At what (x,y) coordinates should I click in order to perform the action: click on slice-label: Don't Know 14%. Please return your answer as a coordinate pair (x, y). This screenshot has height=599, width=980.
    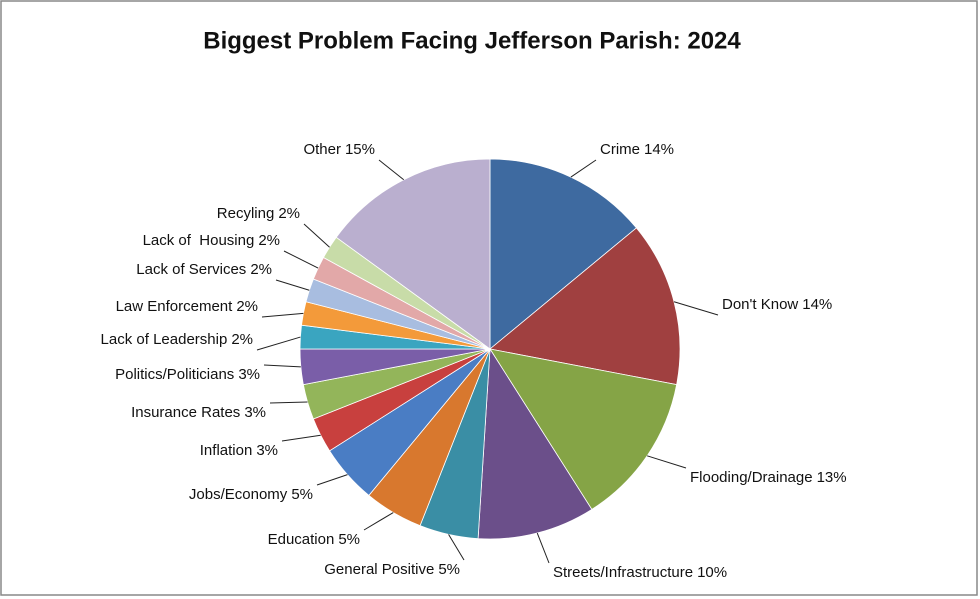
    Looking at the image, I should click on (777, 304).